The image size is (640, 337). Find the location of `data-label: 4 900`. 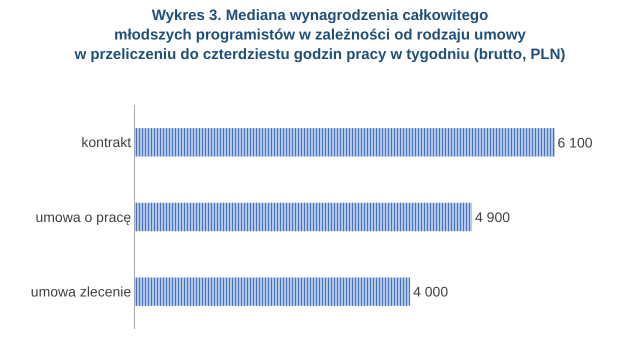

data-label: 4 900 is located at coordinates (492, 217).